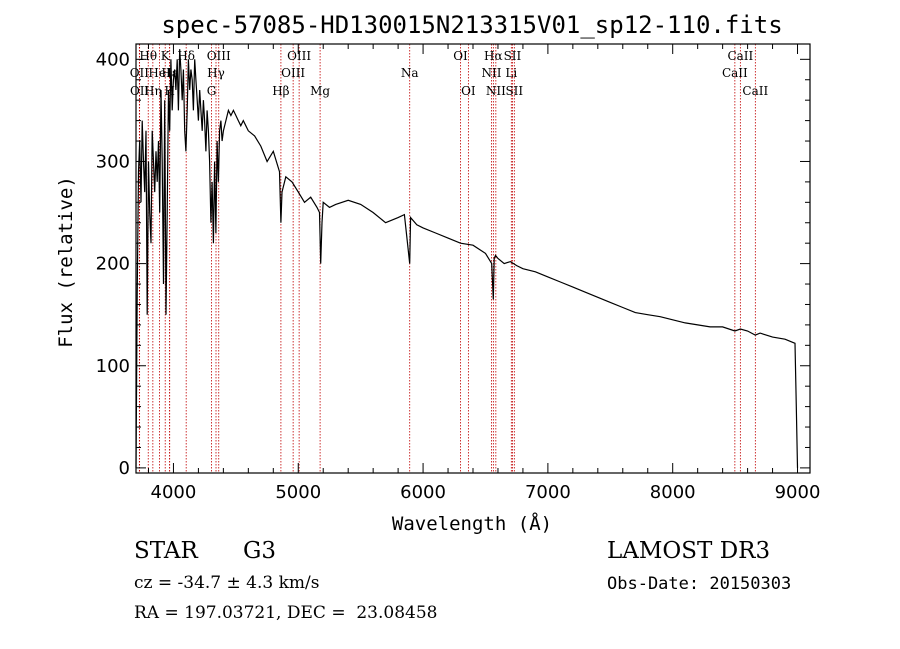 The height and width of the screenshot is (649, 900). What do you see at coordinates (280, 91) in the screenshot?
I see `emission-line-label: Hβ` at bounding box center [280, 91].